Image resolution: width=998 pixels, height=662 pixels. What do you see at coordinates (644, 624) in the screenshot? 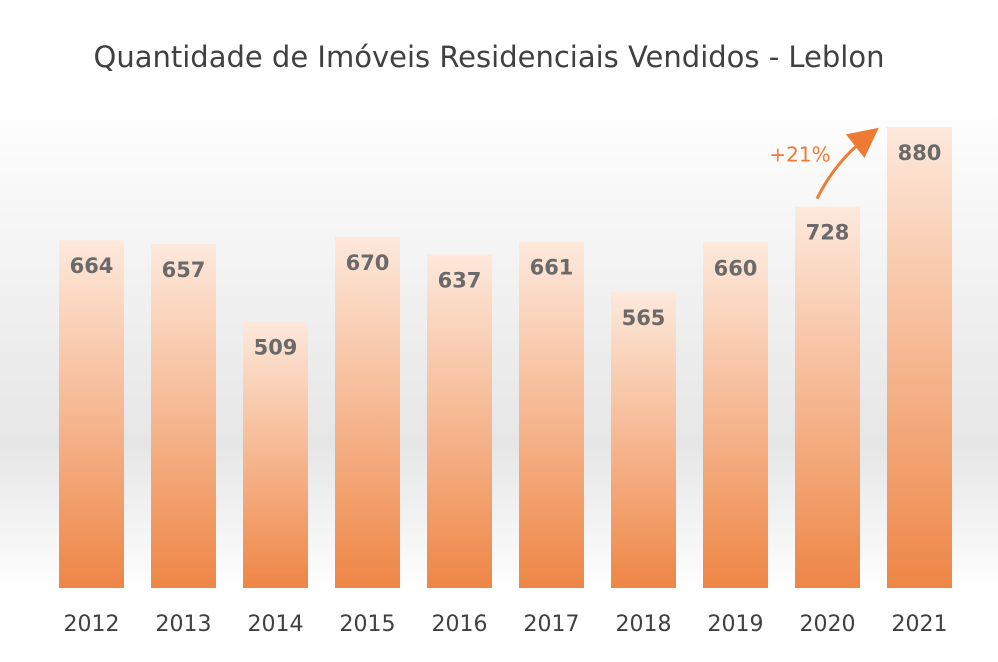
I see `x-tick-2018: 2018` at bounding box center [644, 624].